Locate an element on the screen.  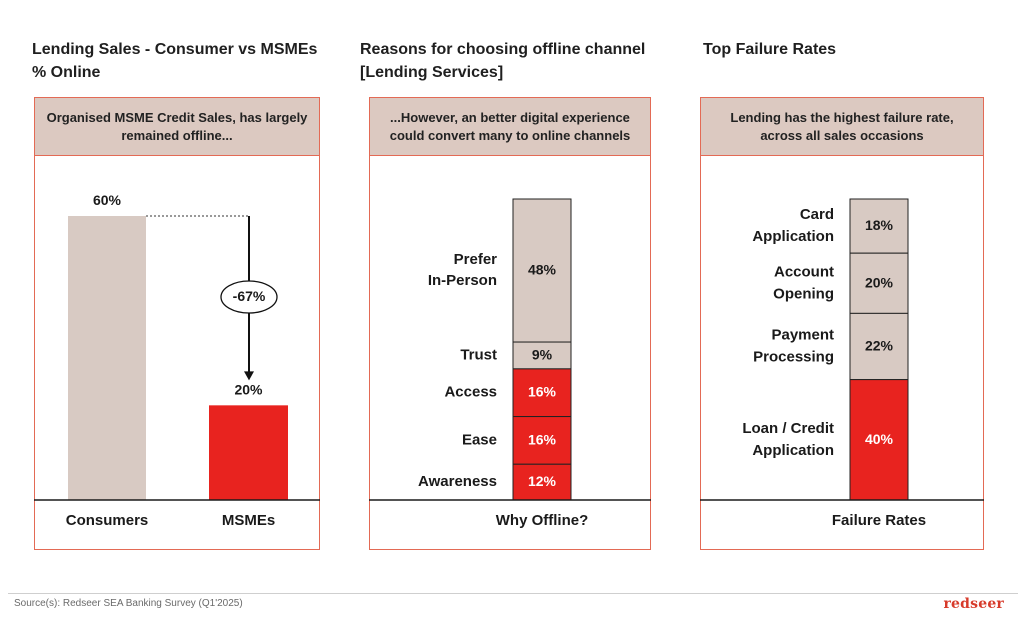
decline-annotation-text: -67% is located at coordinates (249, 296).